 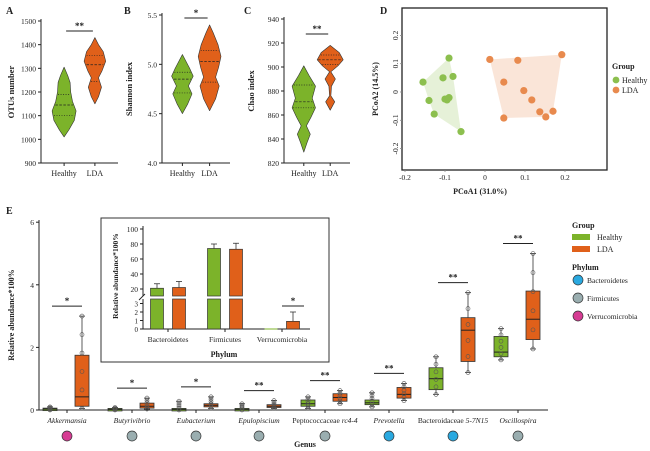 I want to click on legend-label-bacteroidetes: Bacteroidetes, so click(x=607, y=280).